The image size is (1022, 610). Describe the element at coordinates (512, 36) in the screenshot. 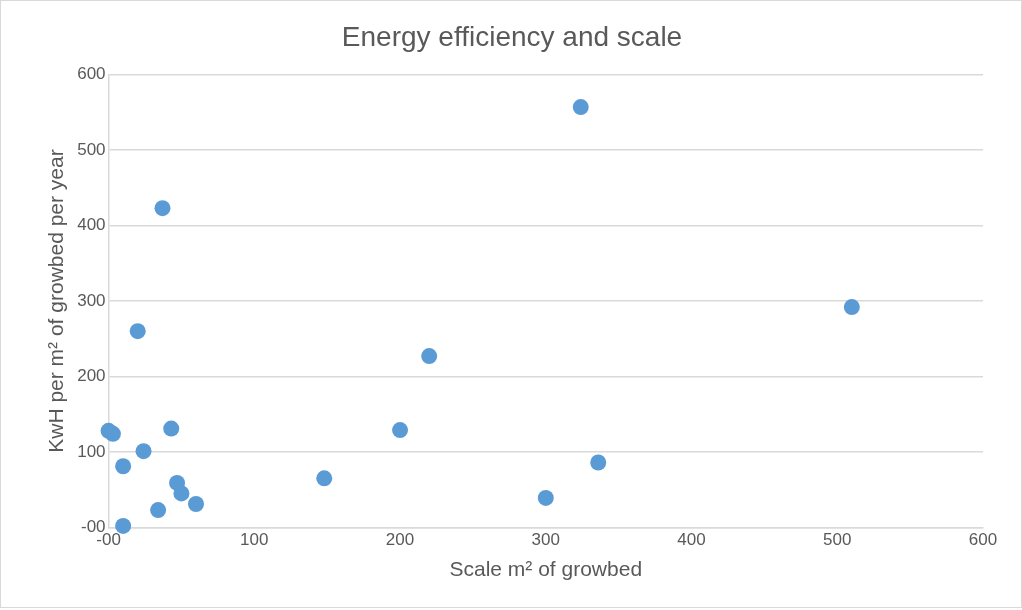

I see `chart-title: Energy efficiency and scale` at that location.